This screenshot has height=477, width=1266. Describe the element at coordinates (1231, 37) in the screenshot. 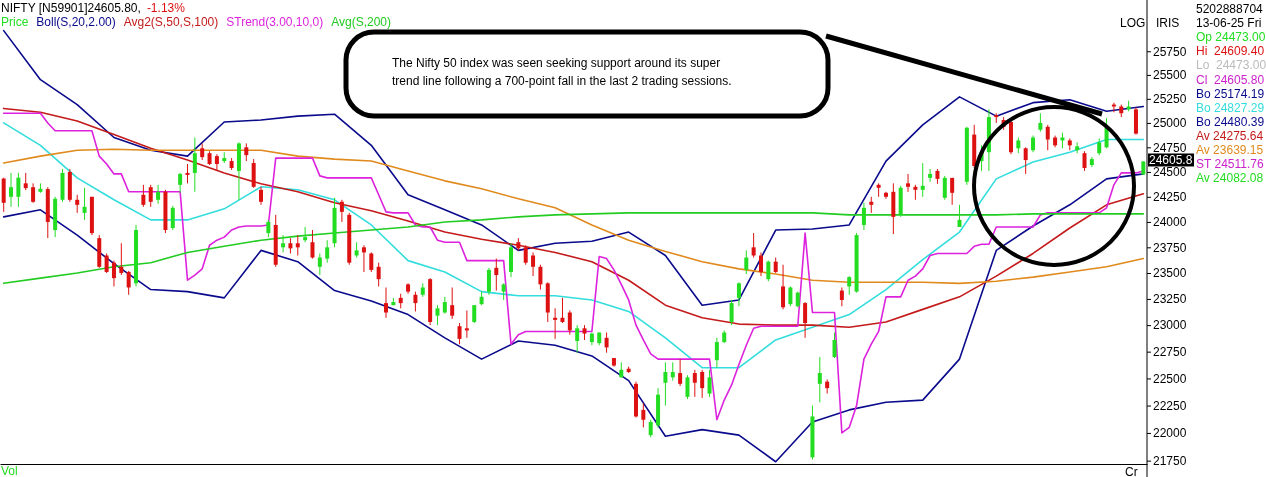

I see `text: Op 24473.00` at that location.